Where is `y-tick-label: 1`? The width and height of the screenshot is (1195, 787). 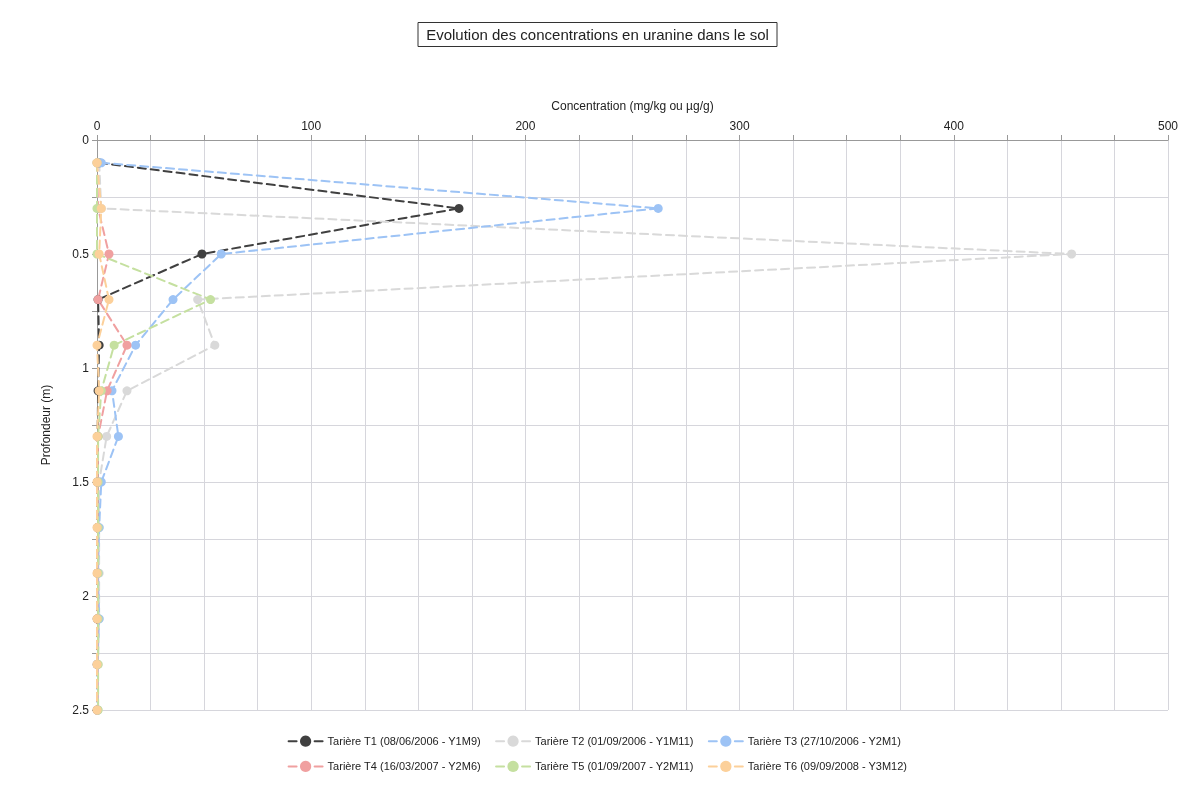
y-tick-label: 1 is located at coordinates (86, 368).